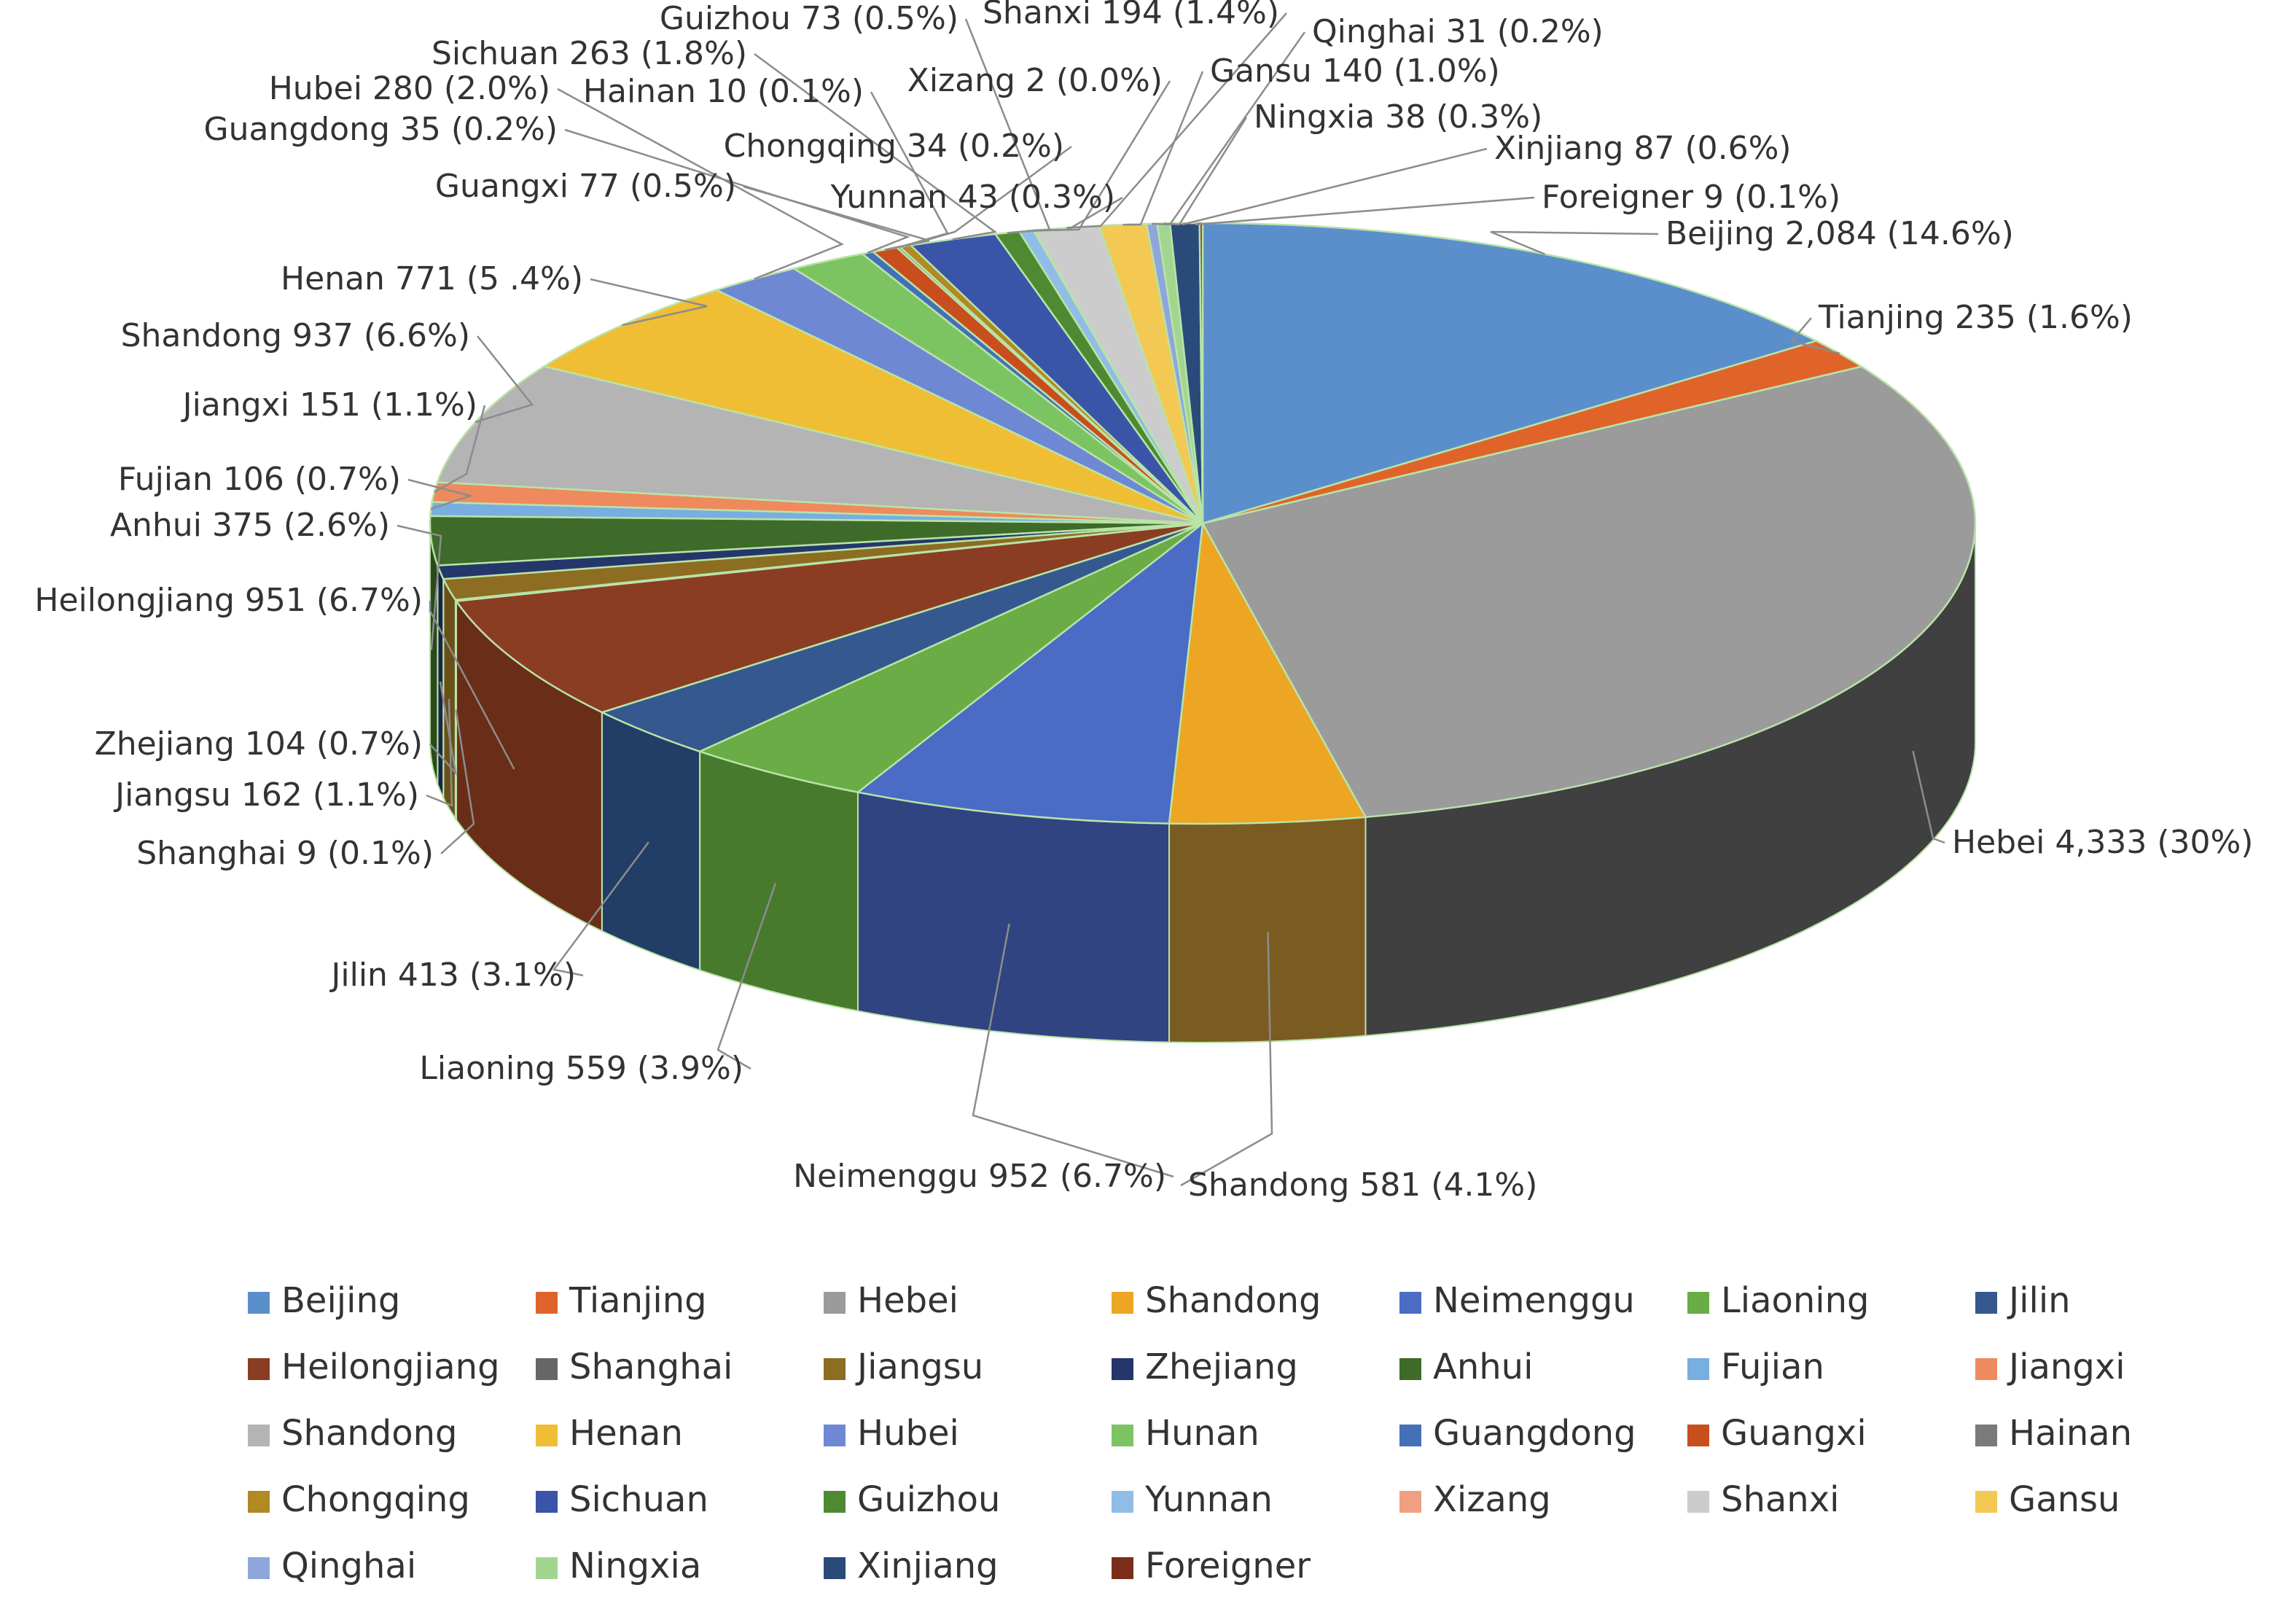 The image size is (2296, 1617). I want to click on legend-label: Hubei, so click(908, 1433).